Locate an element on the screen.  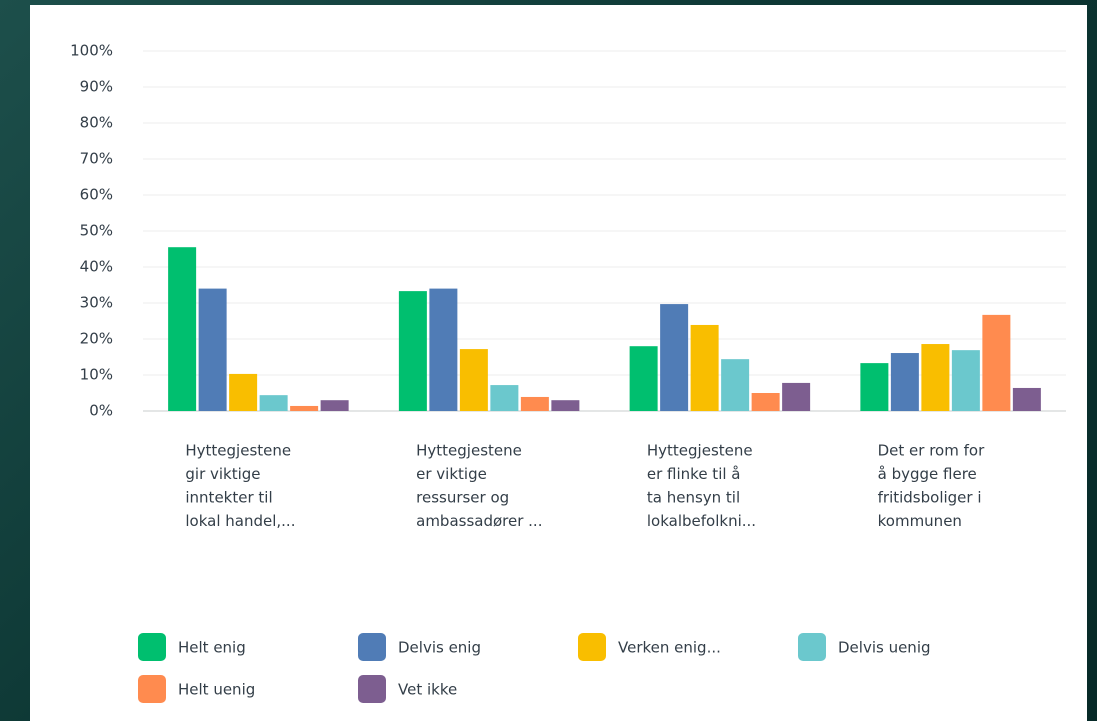
y-tick-label: 100% is located at coordinates (91, 51).